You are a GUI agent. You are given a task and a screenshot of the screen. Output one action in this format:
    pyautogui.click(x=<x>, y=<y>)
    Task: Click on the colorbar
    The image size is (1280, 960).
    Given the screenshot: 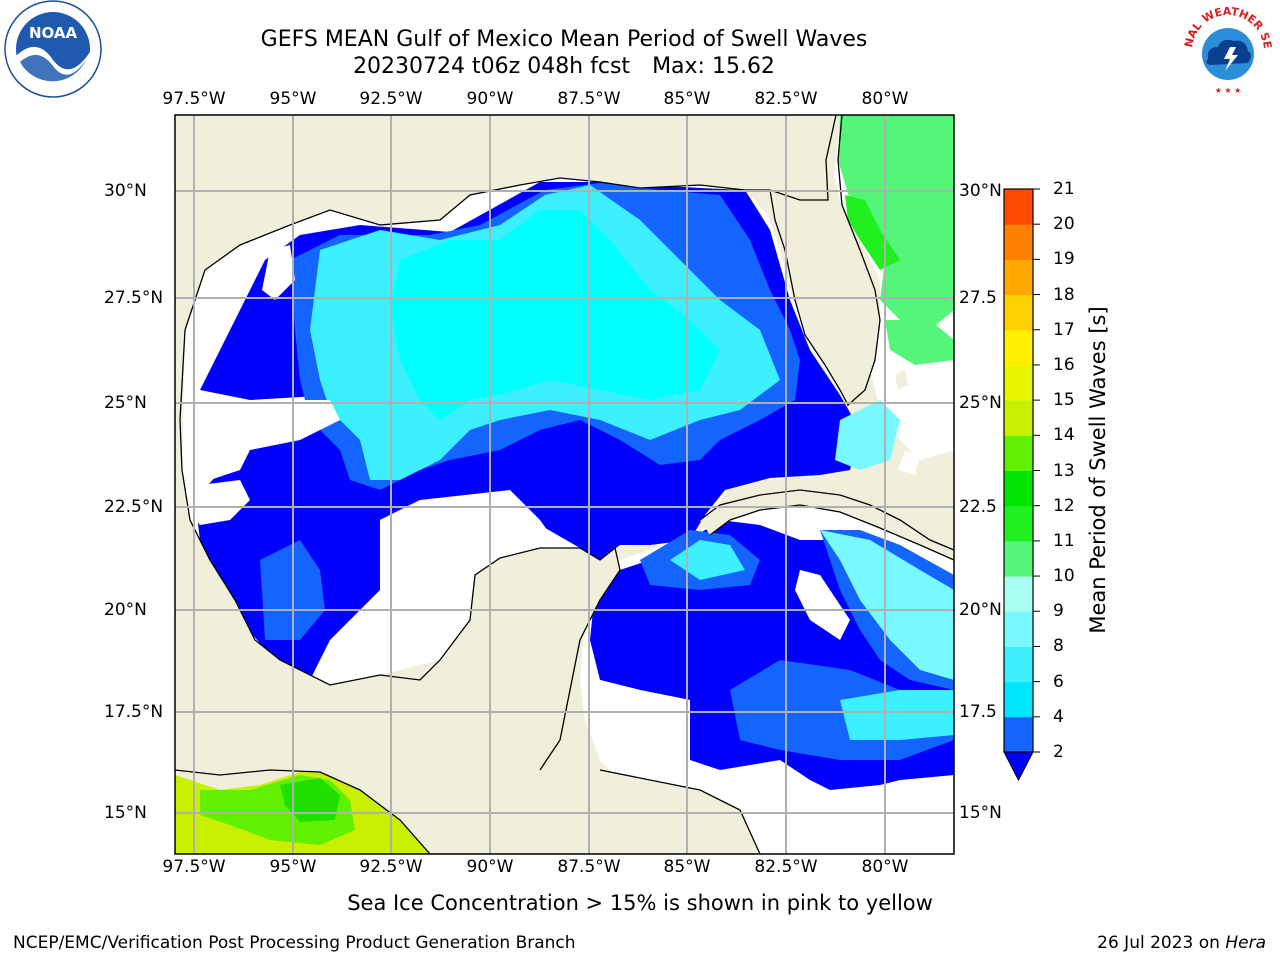 What is the action you would take?
    pyautogui.click(x=1021, y=485)
    